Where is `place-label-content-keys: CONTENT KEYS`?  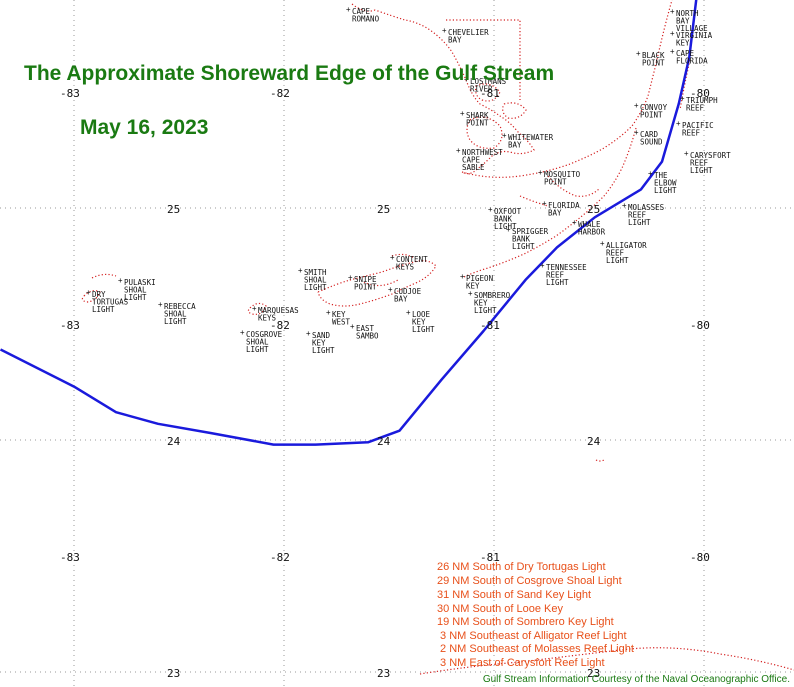 place-label-content-keys: CONTENT KEYS is located at coordinates (412, 263).